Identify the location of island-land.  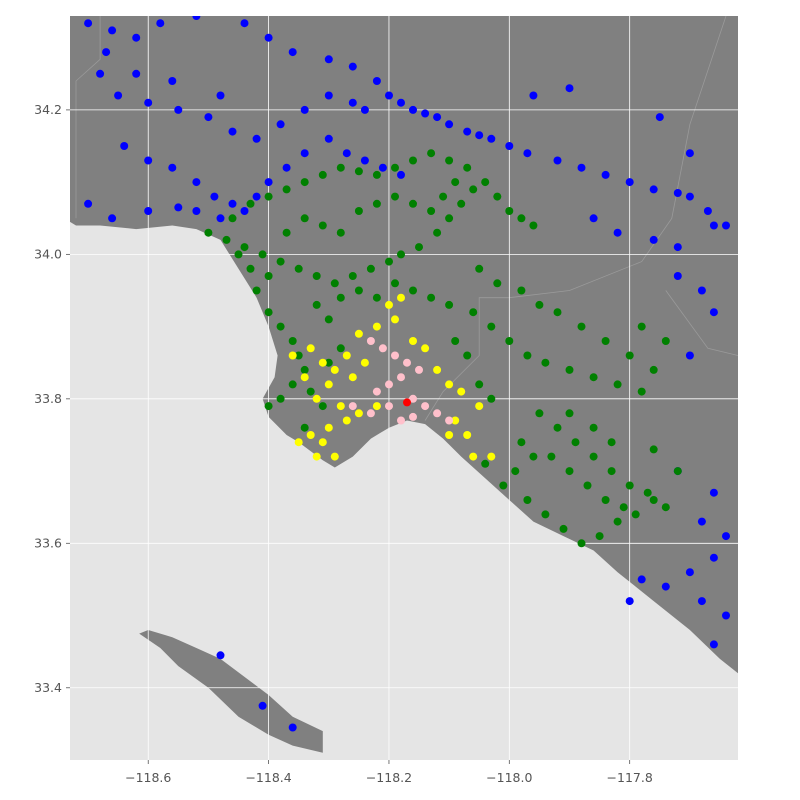
(231, 691).